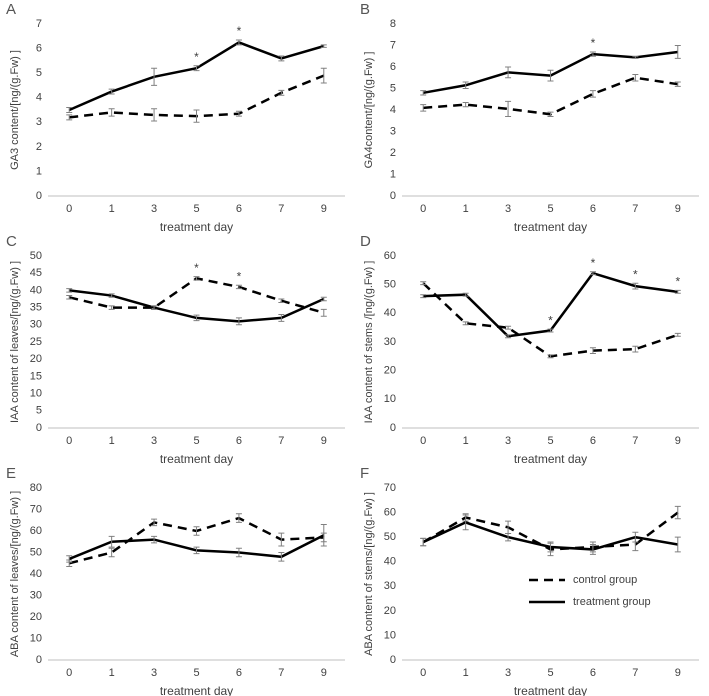  Describe the element at coordinates (612, 602) in the screenshot. I see `legend-label: treatment group` at that location.